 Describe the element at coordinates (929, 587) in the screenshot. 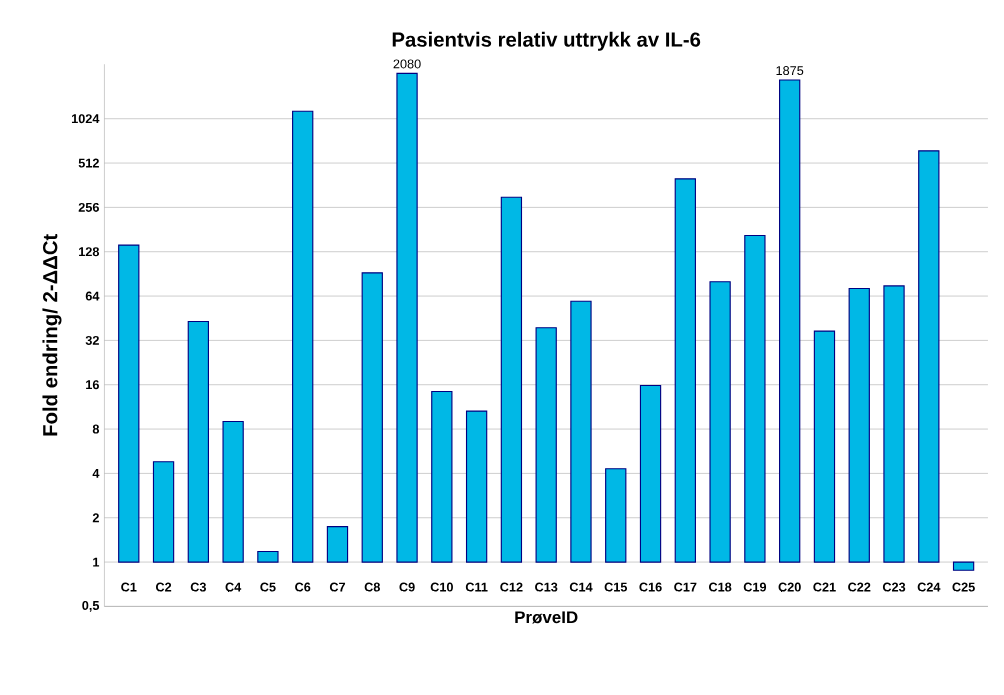

I see `x-tick-label: C24` at that location.